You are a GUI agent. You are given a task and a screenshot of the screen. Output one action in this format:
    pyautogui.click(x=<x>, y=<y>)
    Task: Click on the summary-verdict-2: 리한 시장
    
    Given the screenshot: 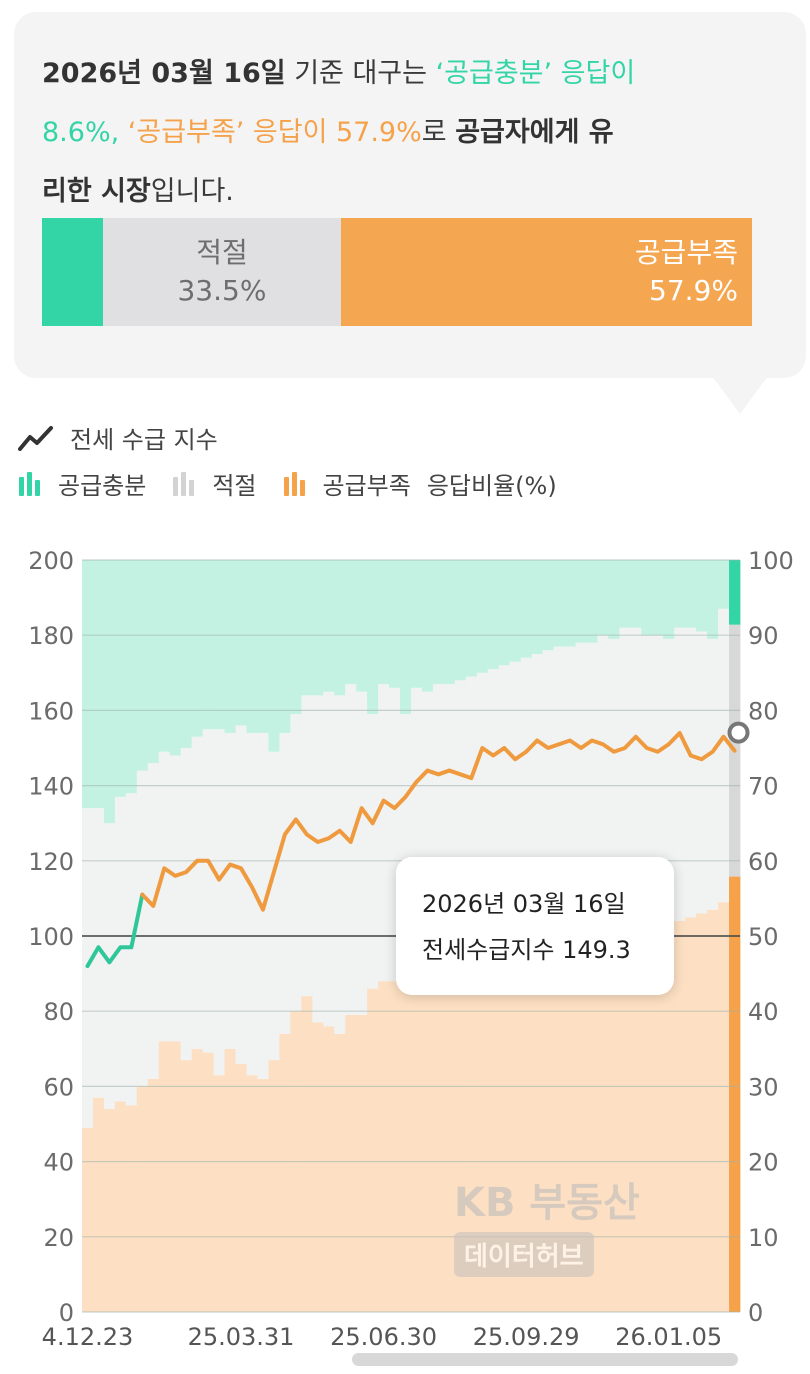 What is the action you would take?
    pyautogui.click(x=96, y=191)
    